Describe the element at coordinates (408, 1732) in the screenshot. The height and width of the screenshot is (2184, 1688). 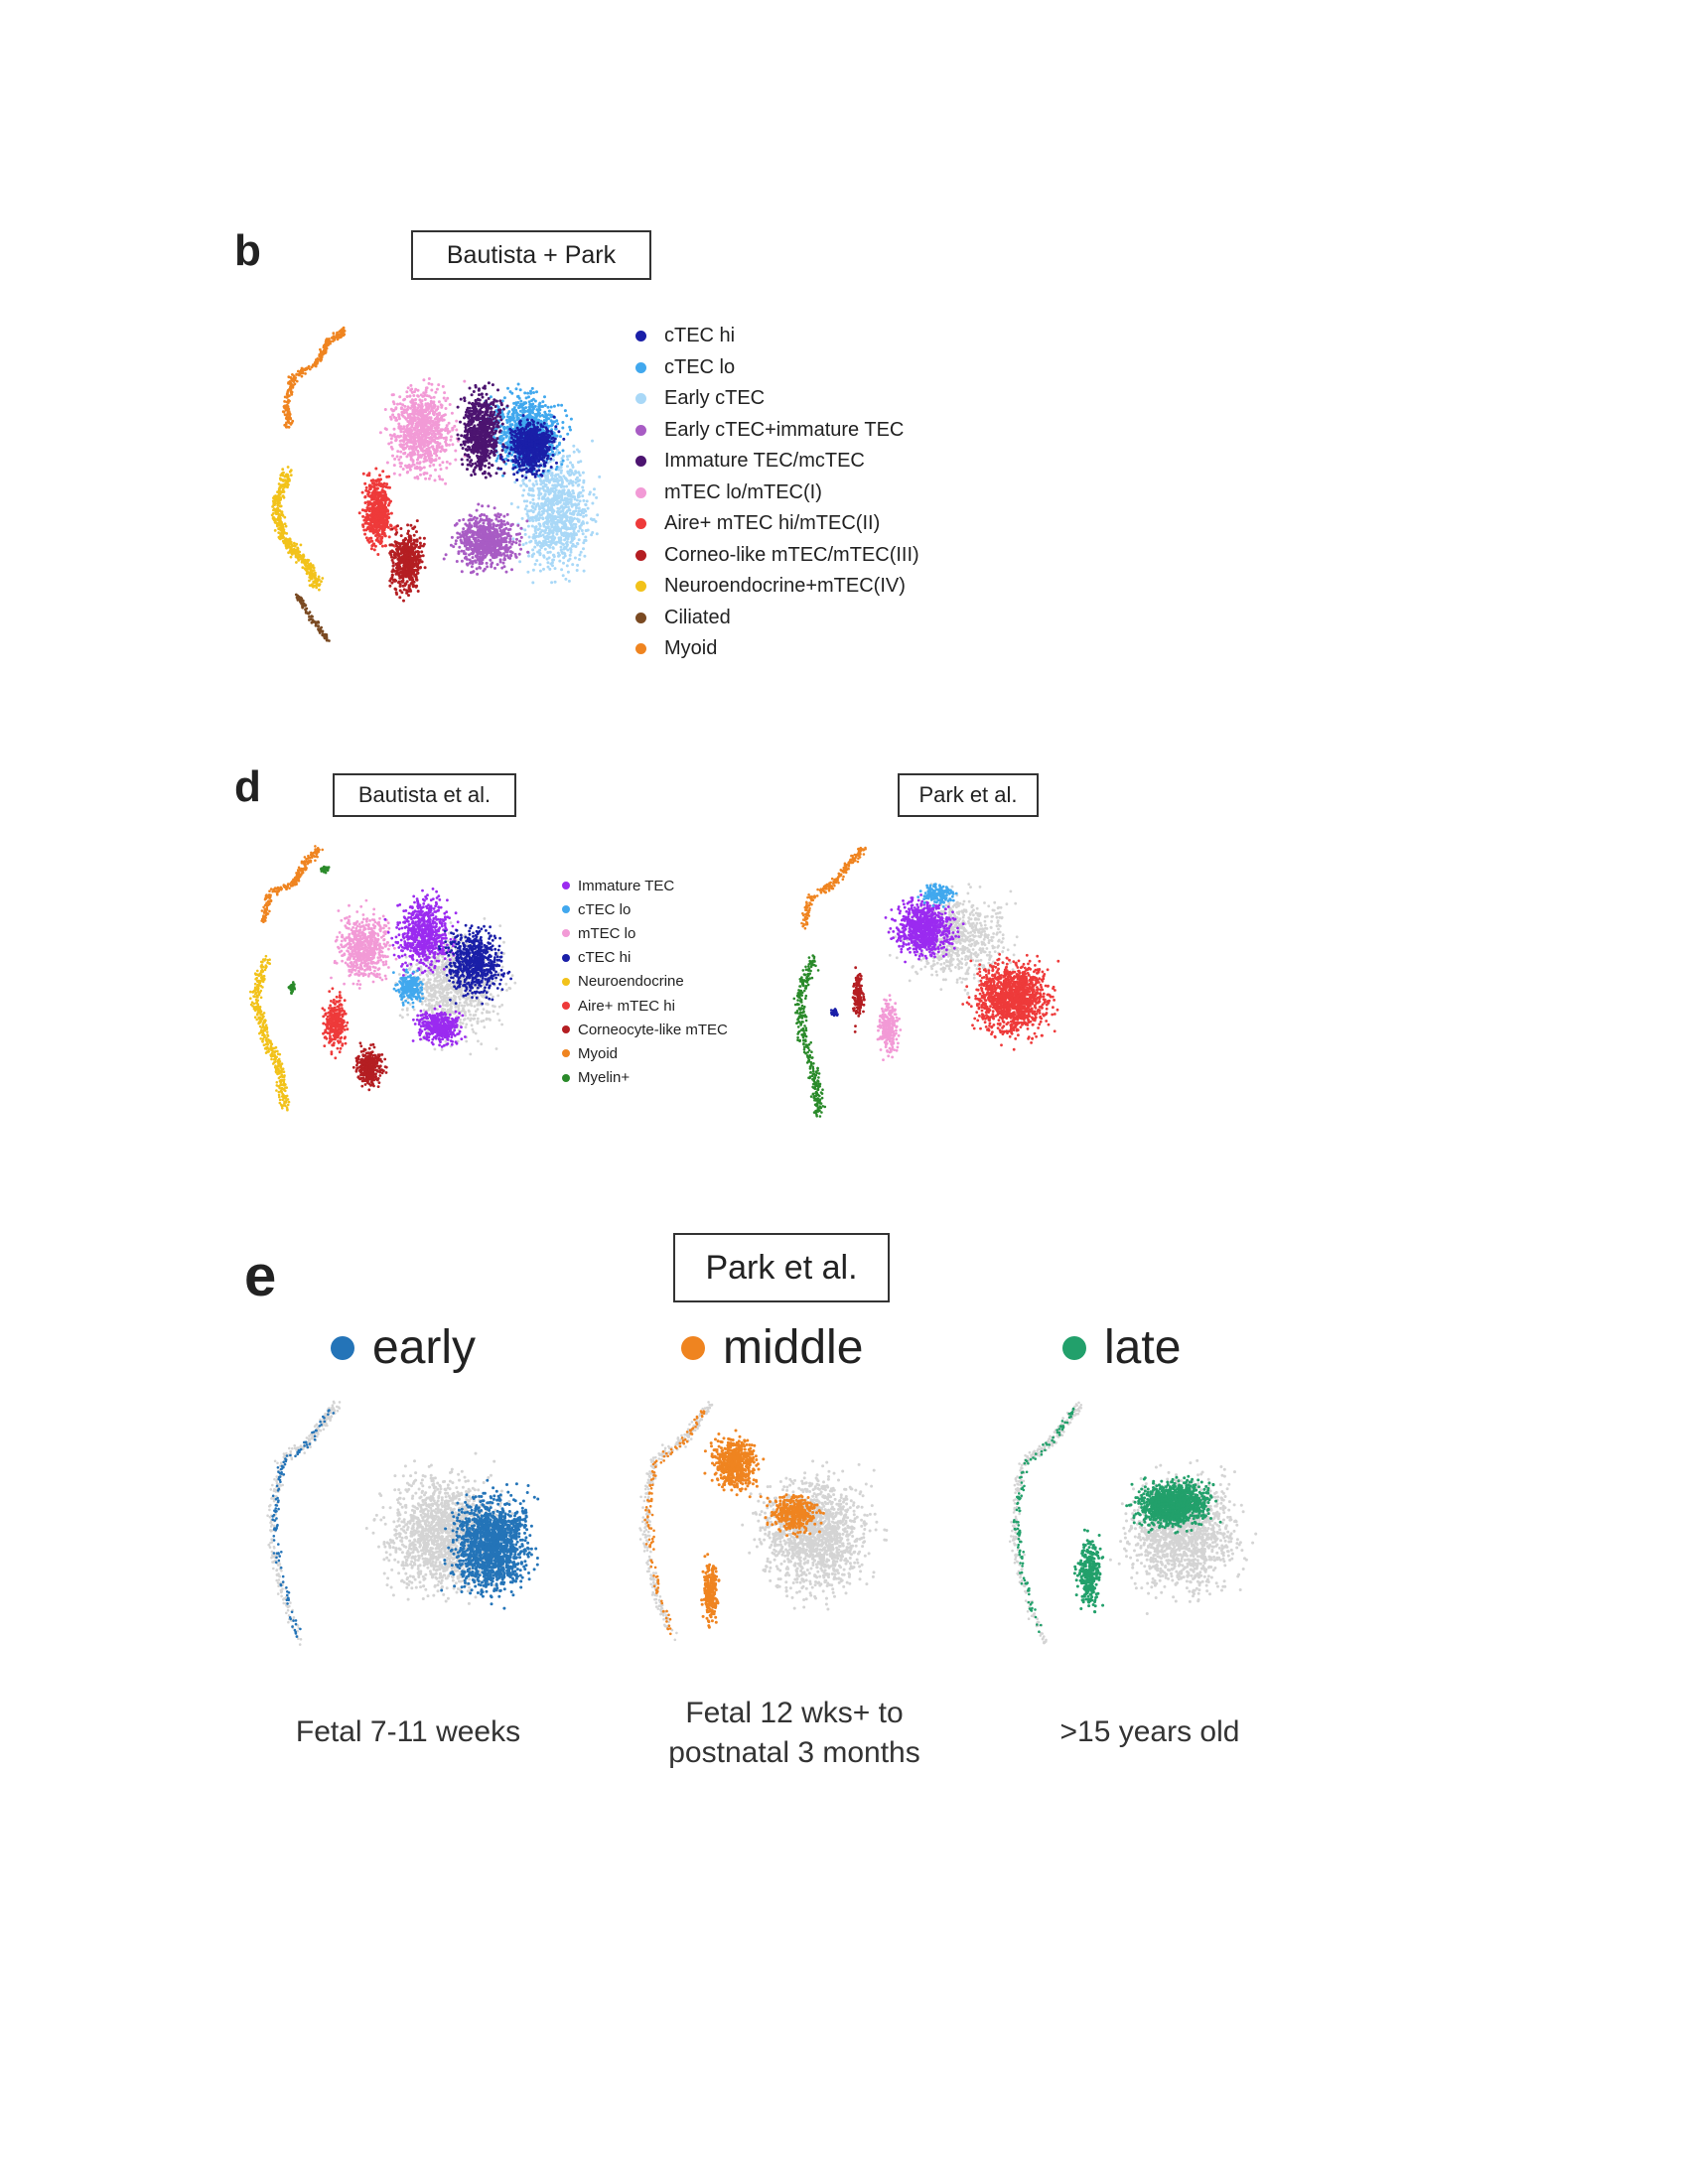
I see `era-caption-early-line-1: Fetal 7-11 weeks` at that location.